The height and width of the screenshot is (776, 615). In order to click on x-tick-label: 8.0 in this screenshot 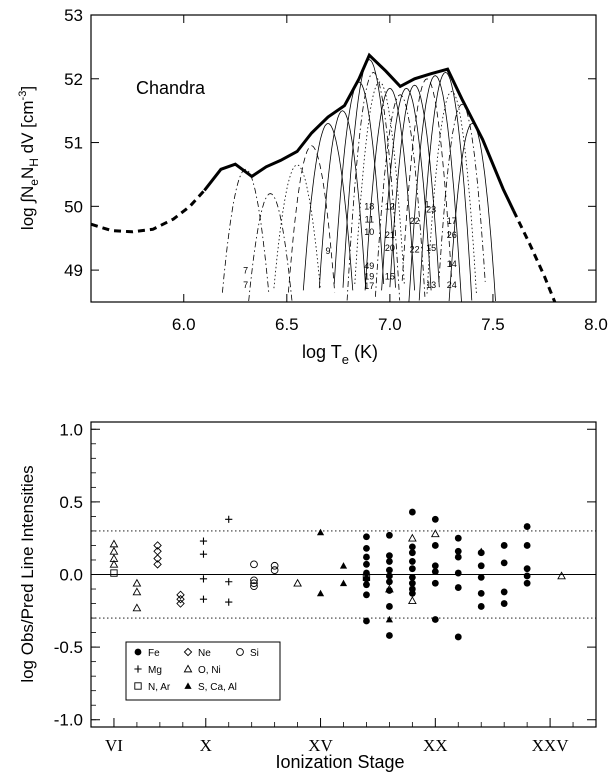, I will do `click(596, 324)`.